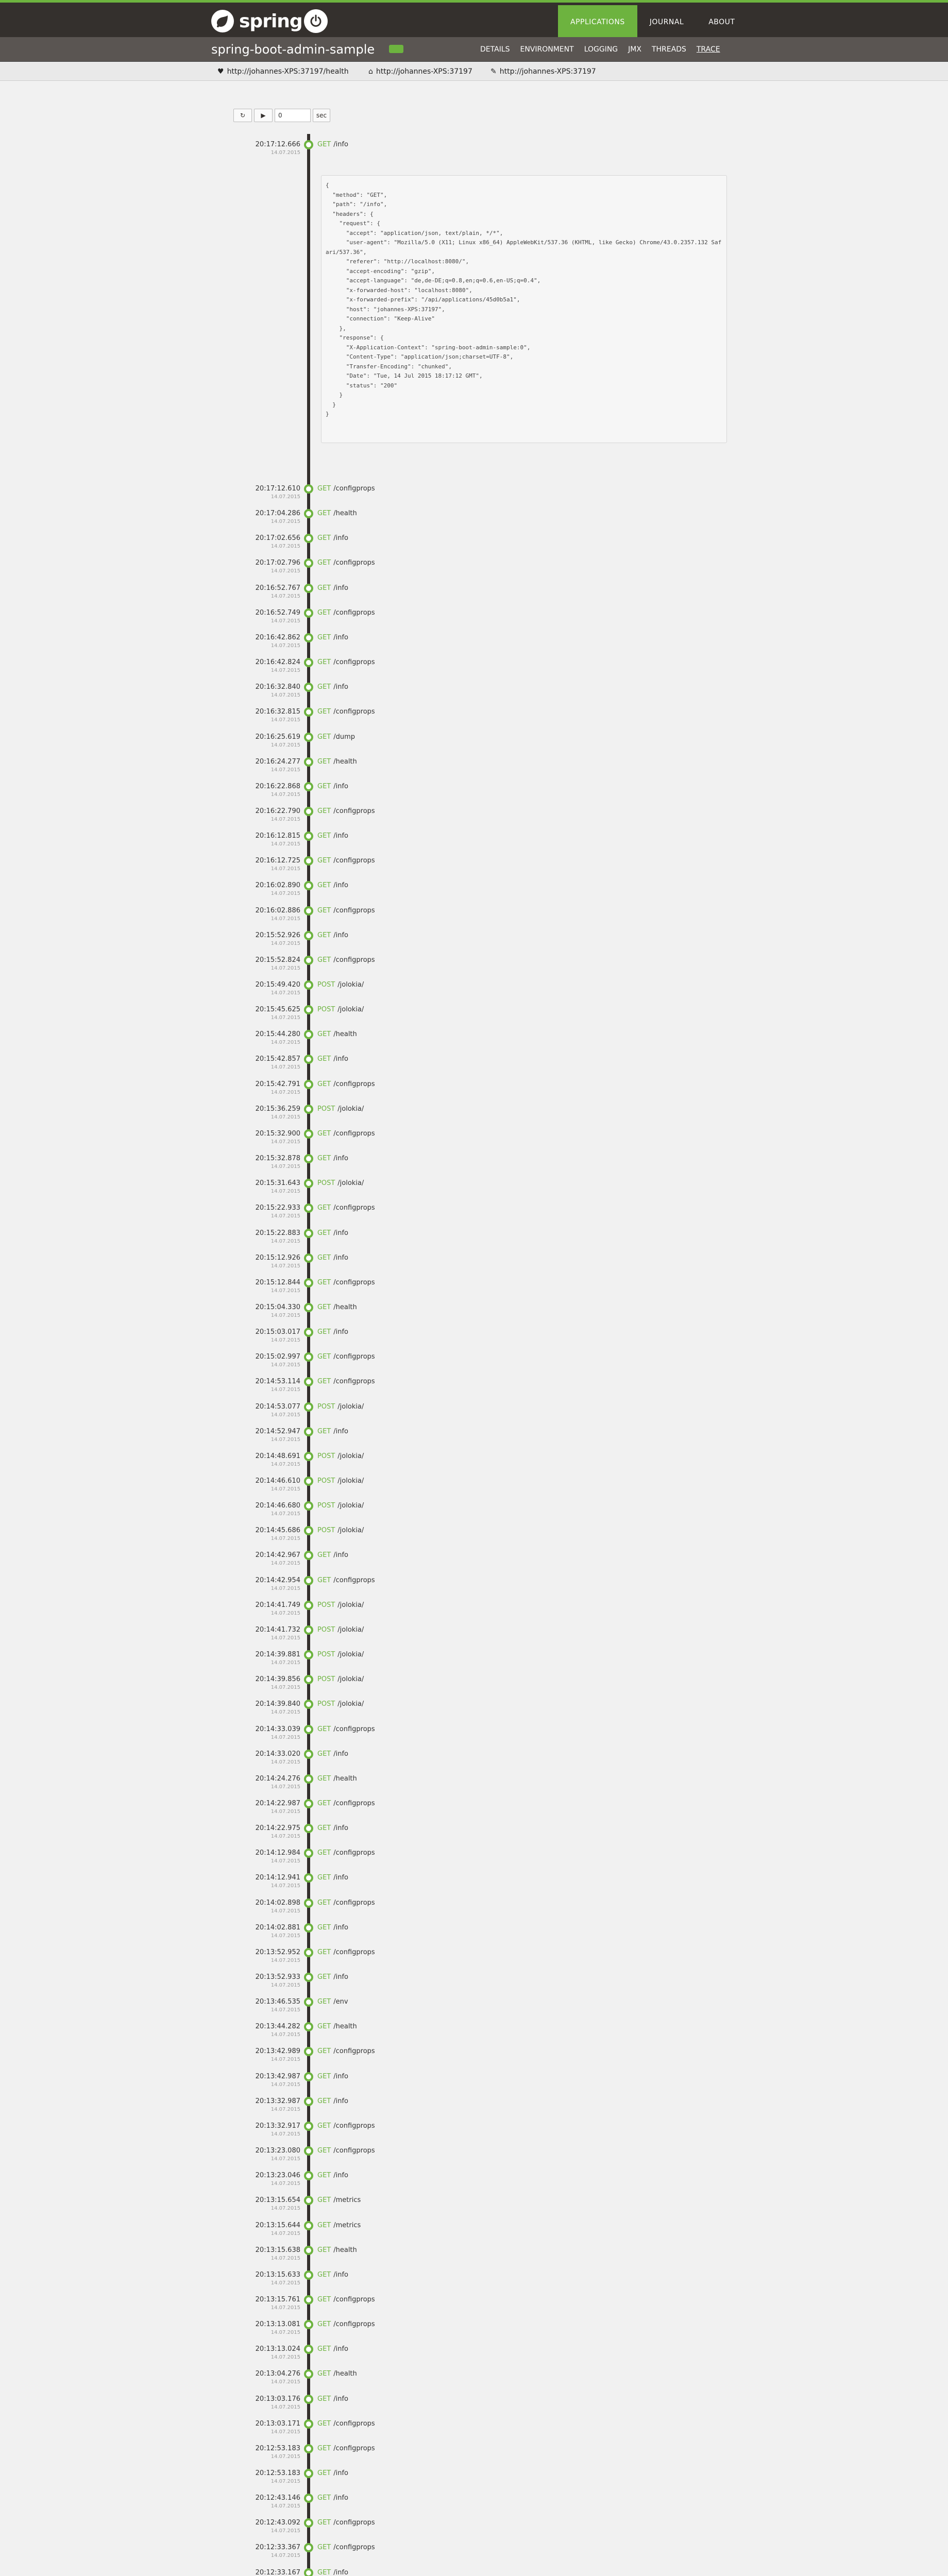 The width and height of the screenshot is (948, 2576). I want to click on trace-row: 20:16:52.749 14.07.2015 GET/configprops, so click(474, 620).